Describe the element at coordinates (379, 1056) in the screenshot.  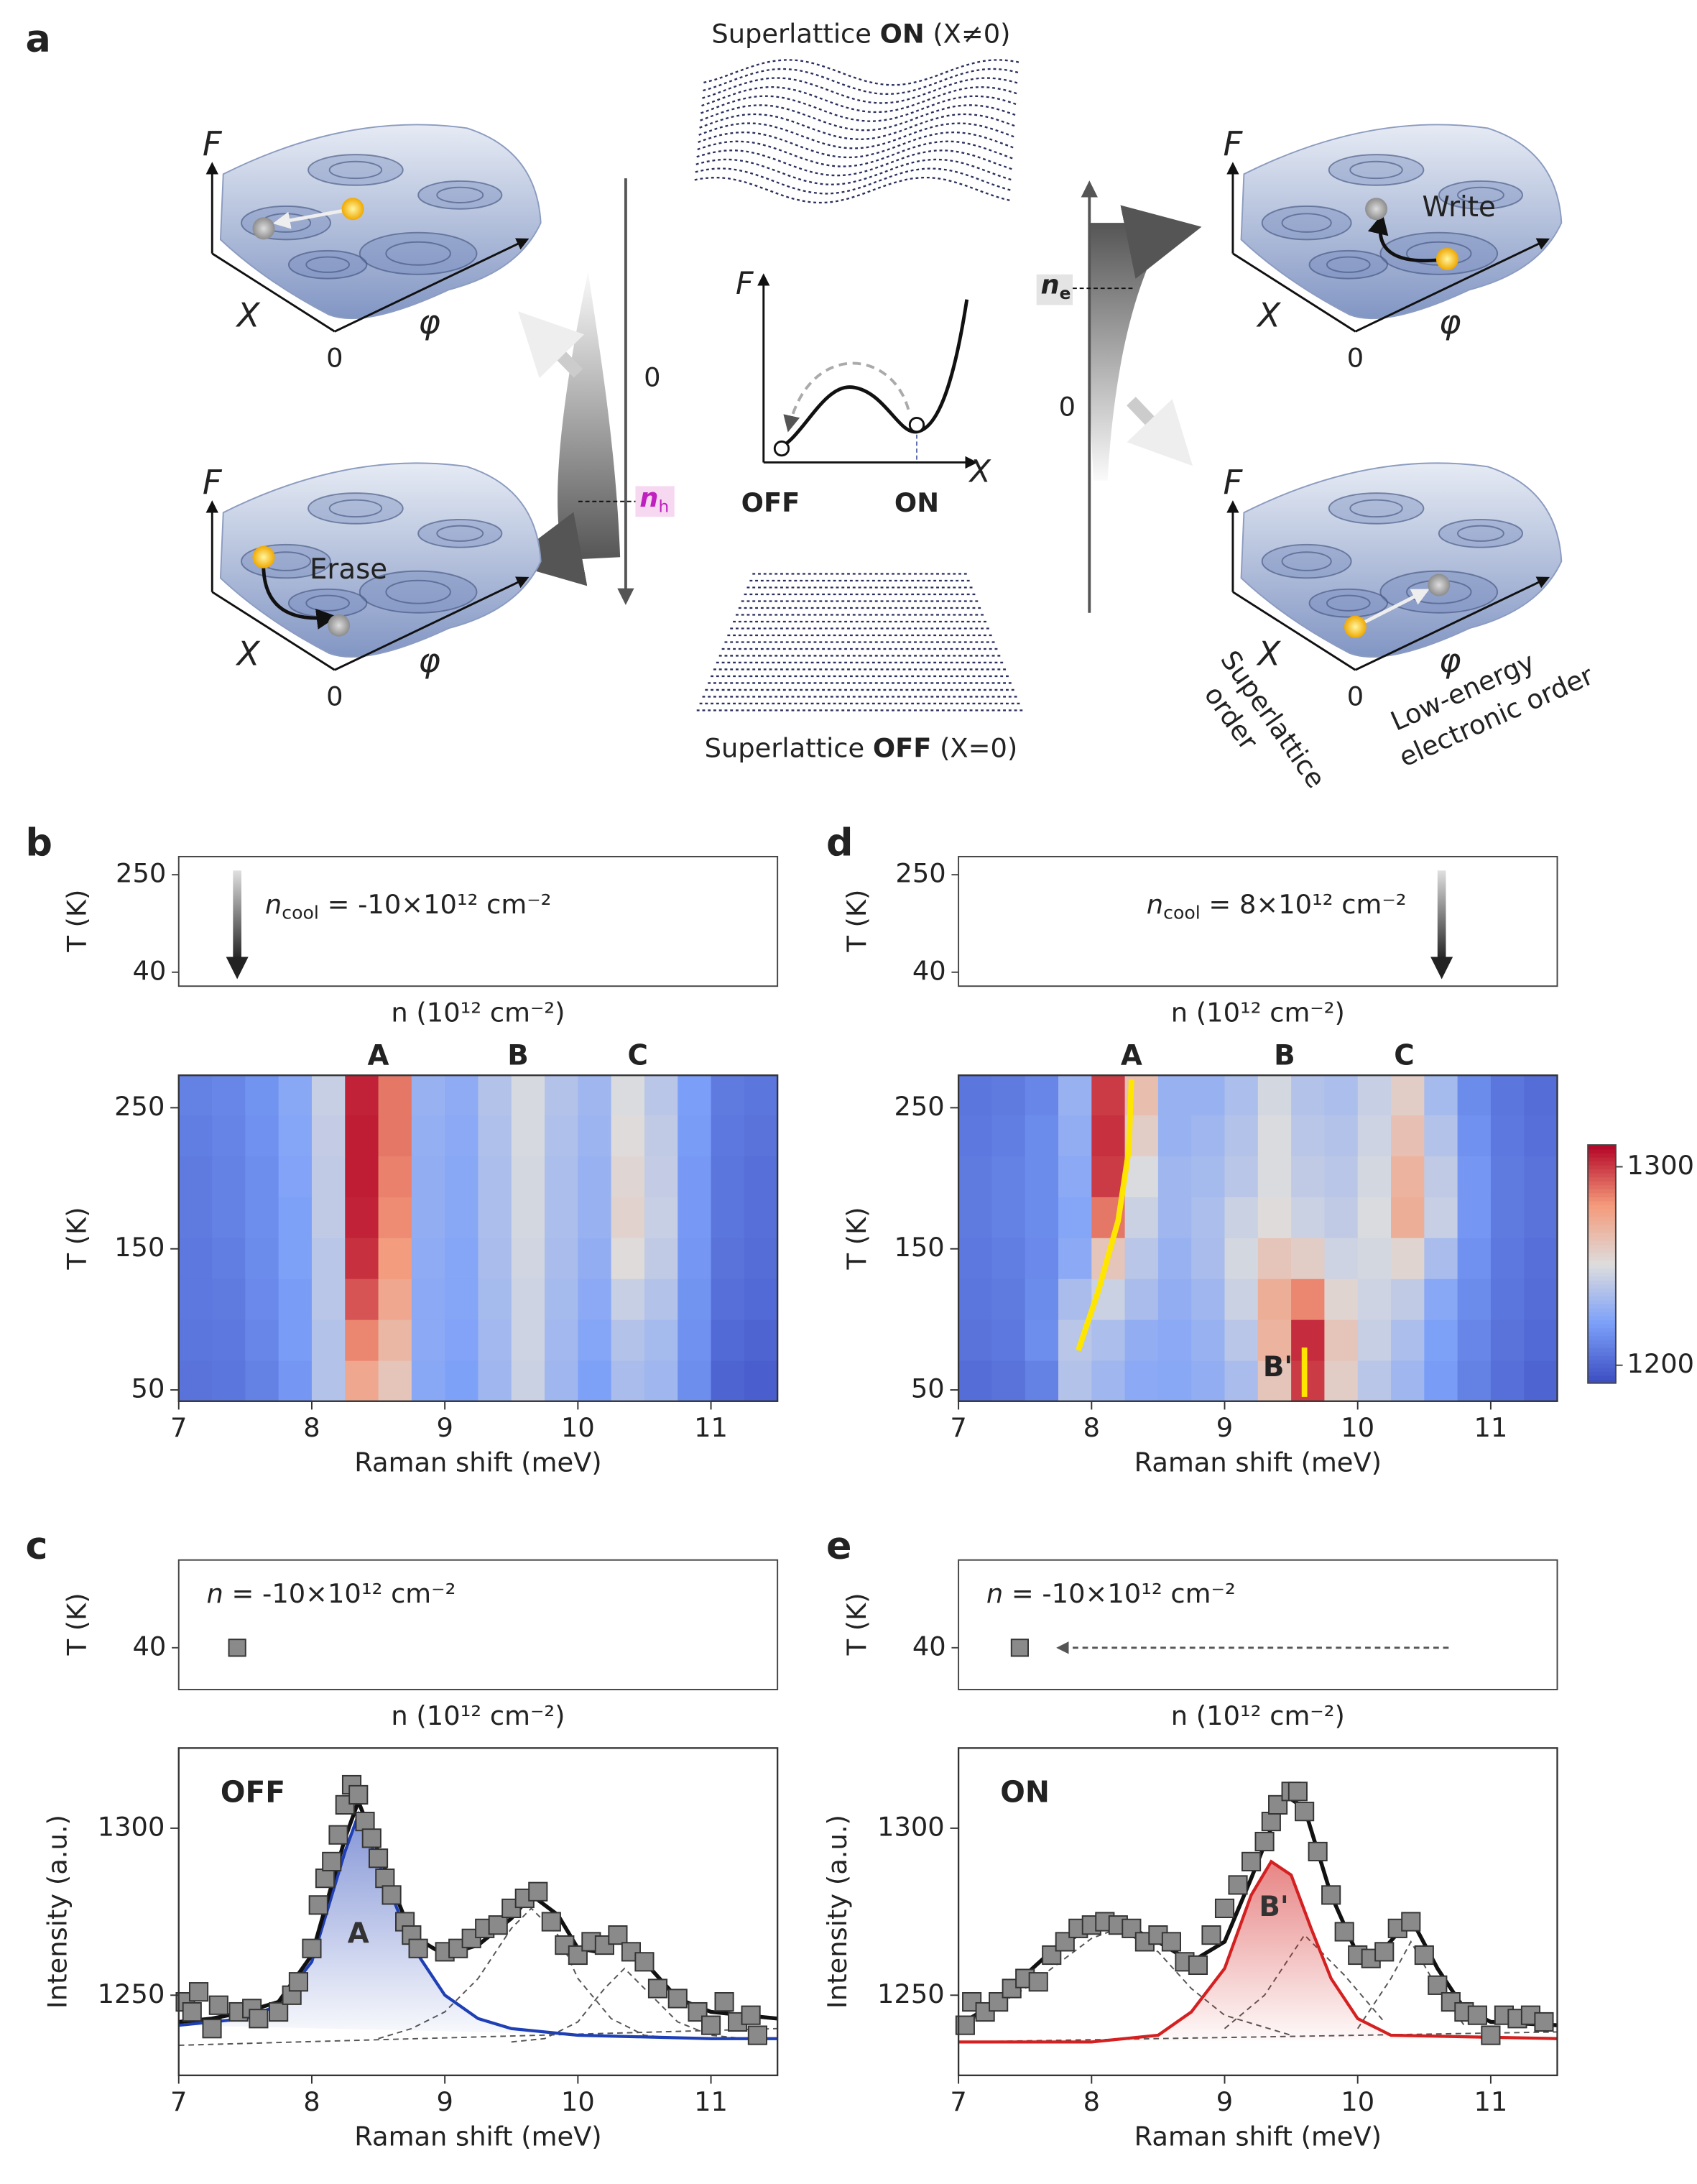
I see `peak-label: A` at that location.